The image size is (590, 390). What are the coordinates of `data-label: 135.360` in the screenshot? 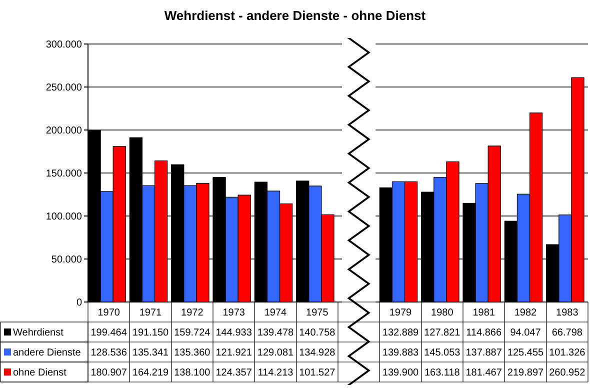 It's located at (192, 353).